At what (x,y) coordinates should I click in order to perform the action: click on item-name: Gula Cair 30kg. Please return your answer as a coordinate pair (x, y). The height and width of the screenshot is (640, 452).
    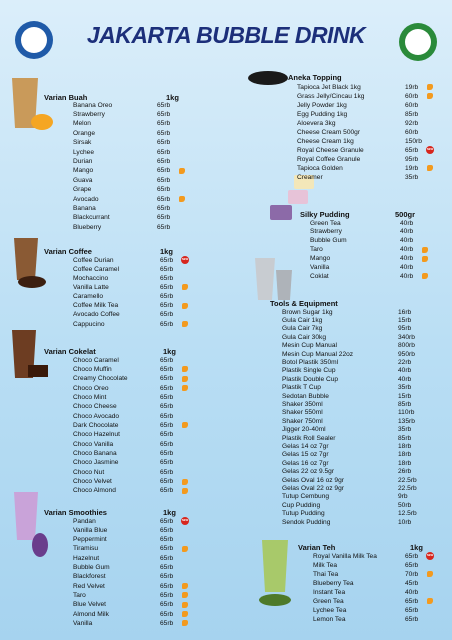
    Looking at the image, I should click on (304, 337).